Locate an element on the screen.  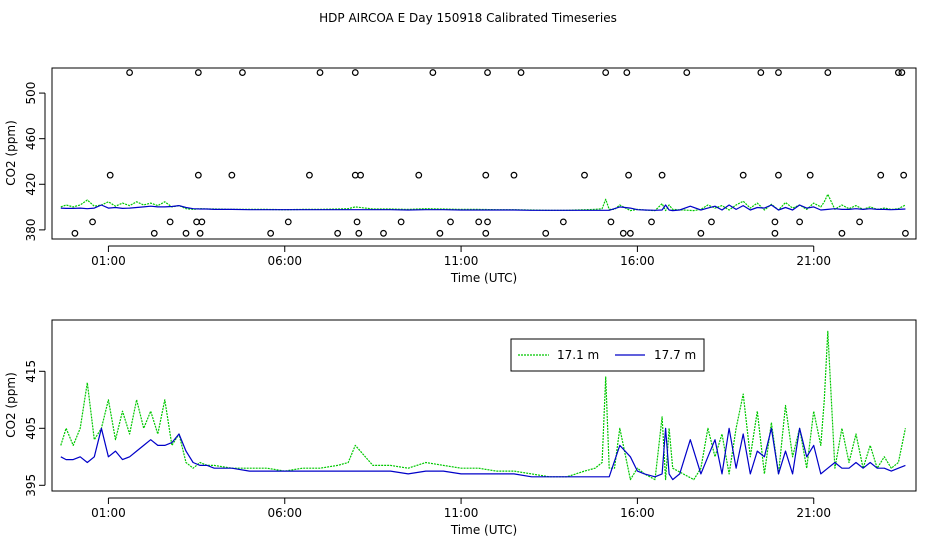
top-x-tick-label: 21:00 is located at coordinates (813, 261).